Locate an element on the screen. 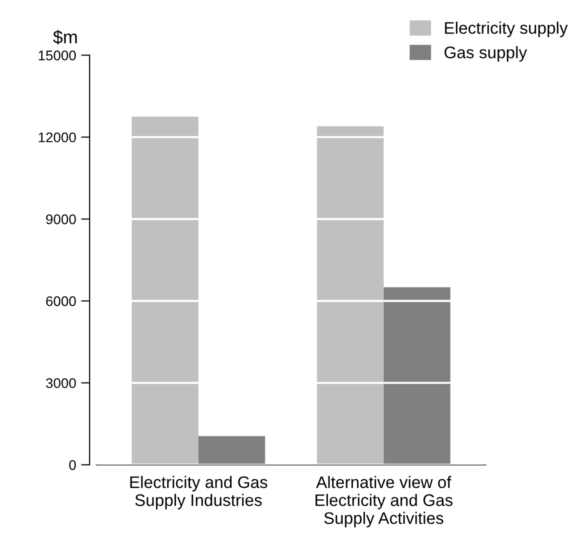 The height and width of the screenshot is (552, 585). y-tick-label: 6000 is located at coordinates (61, 301).